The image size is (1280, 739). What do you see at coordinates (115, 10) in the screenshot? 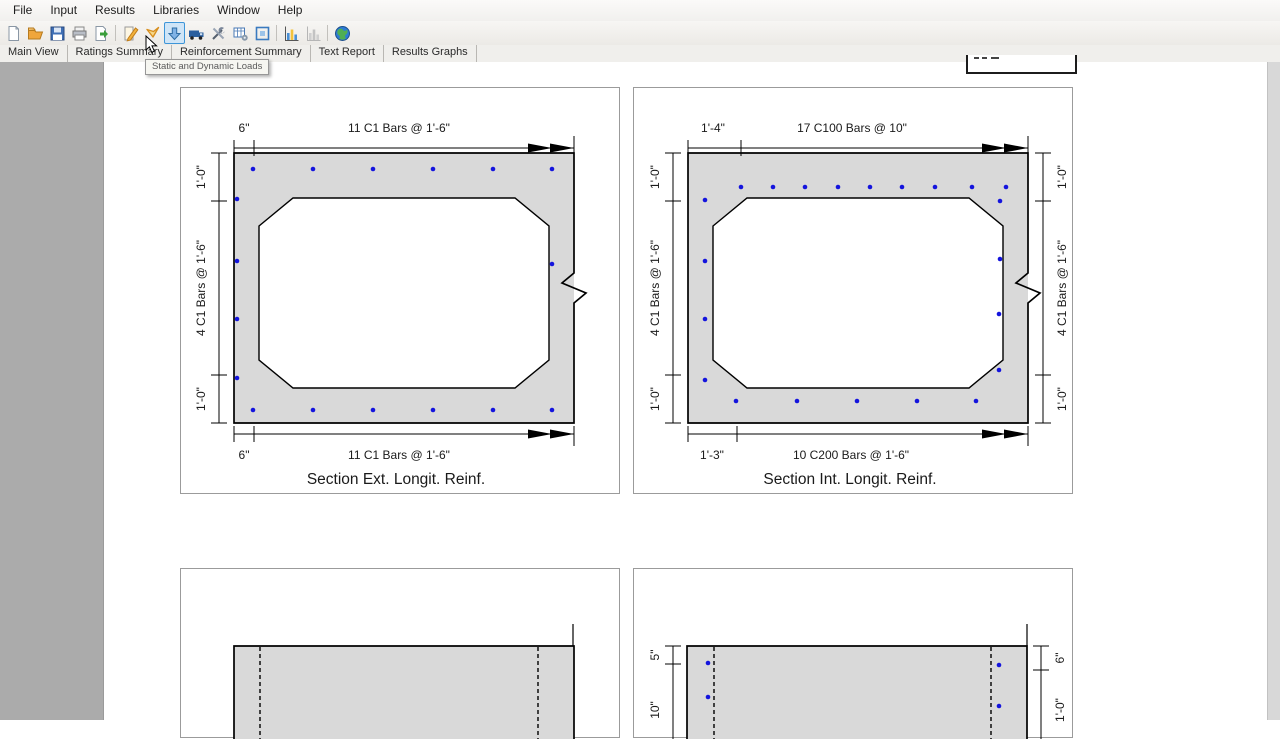
I see `menu-results: Results` at bounding box center [115, 10].